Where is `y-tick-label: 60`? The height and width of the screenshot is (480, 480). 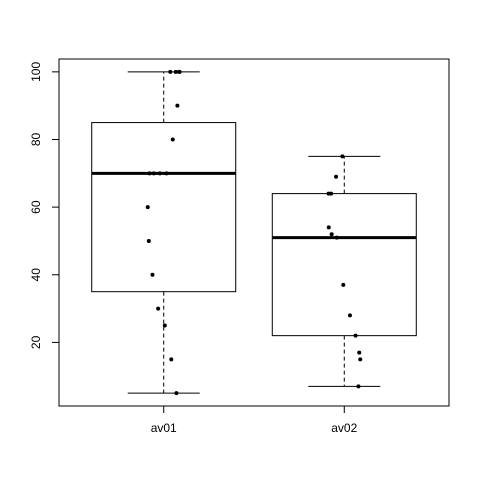 y-tick-label: 60 is located at coordinates (36, 207).